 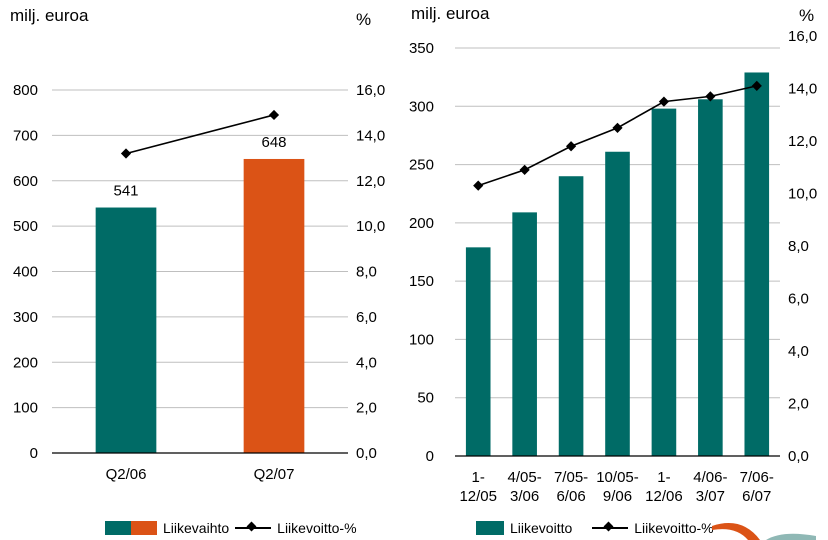 What do you see at coordinates (710, 477) in the screenshot?
I see `chart2-x-tick-label: 4/06-` at bounding box center [710, 477].